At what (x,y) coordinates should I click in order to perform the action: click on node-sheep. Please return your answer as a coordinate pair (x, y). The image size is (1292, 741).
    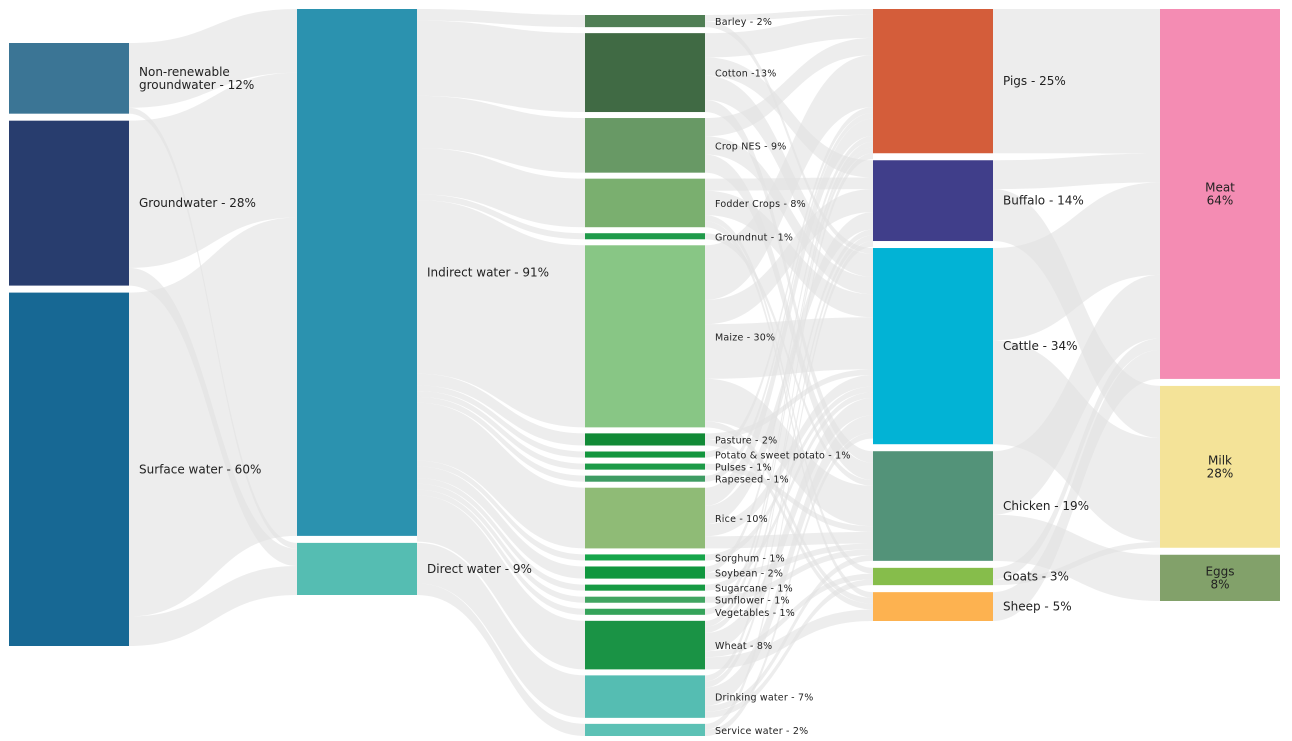
    Looking at the image, I should click on (933, 606).